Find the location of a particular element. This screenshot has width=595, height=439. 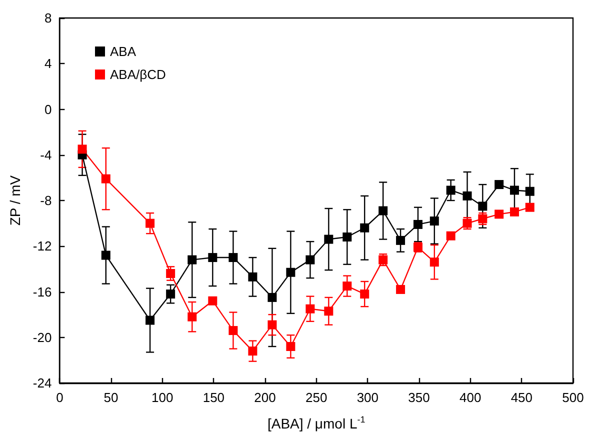

y-tick-label: -8 is located at coordinates (46, 200).